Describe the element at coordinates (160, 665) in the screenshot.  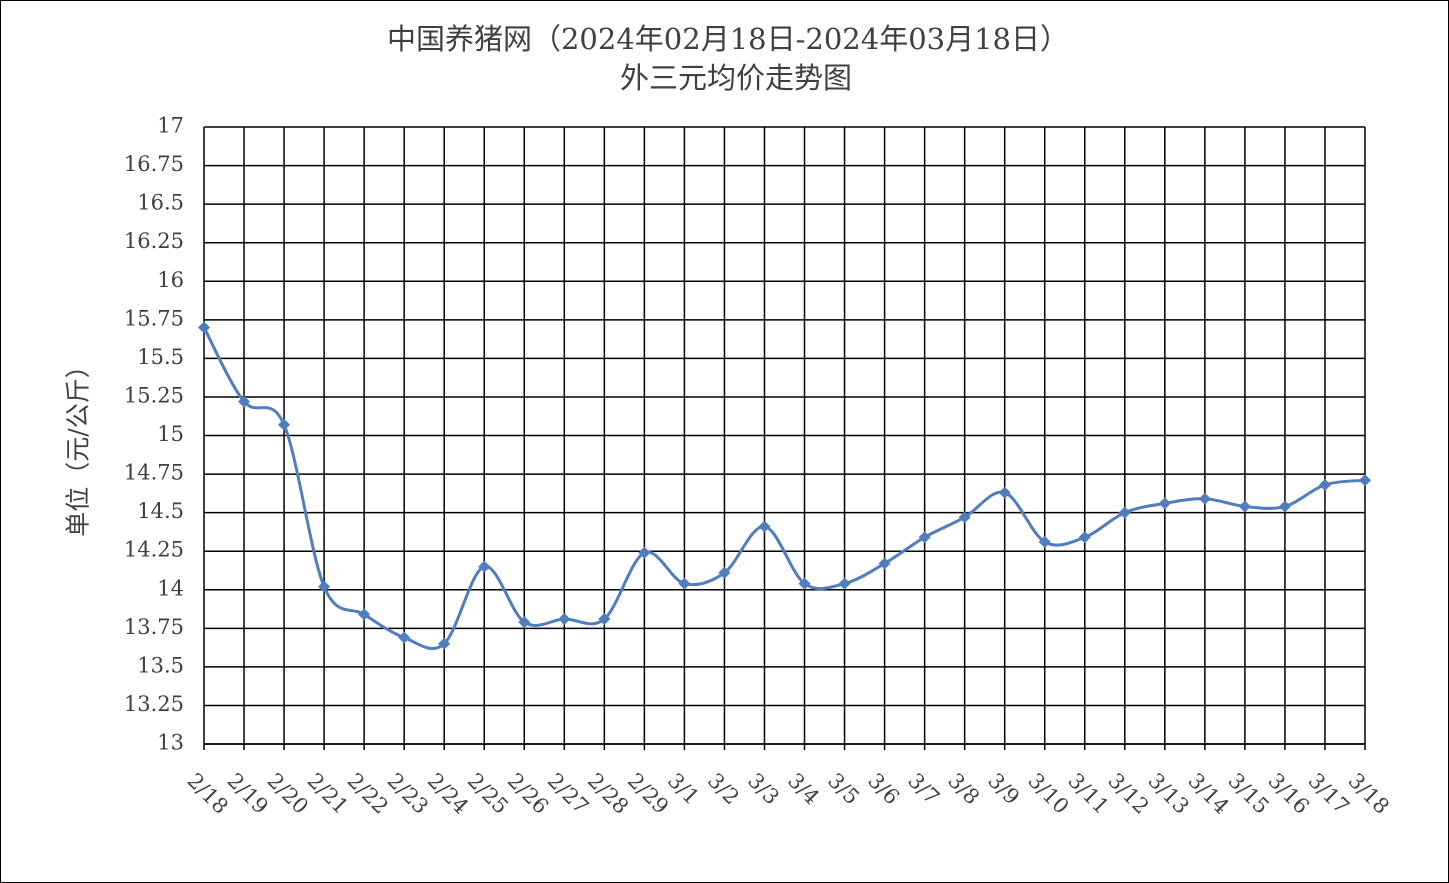
I see `y-tick-label: 13.5` at that location.